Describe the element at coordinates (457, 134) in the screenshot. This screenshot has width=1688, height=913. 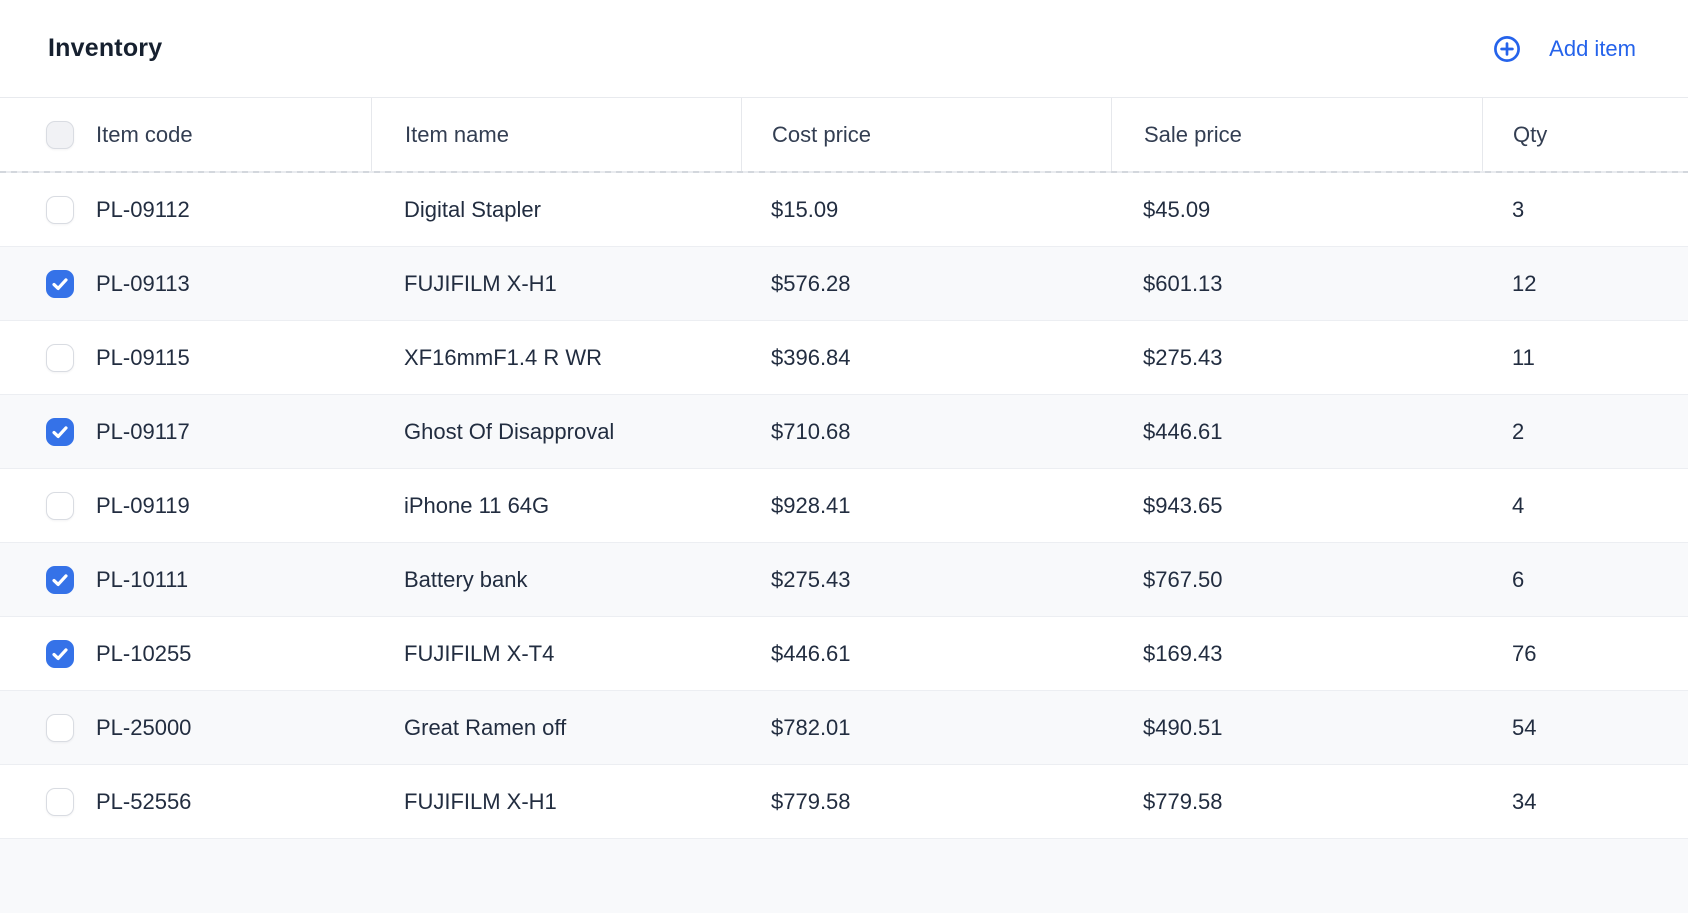
I see `column-header-label: Item name` at that location.